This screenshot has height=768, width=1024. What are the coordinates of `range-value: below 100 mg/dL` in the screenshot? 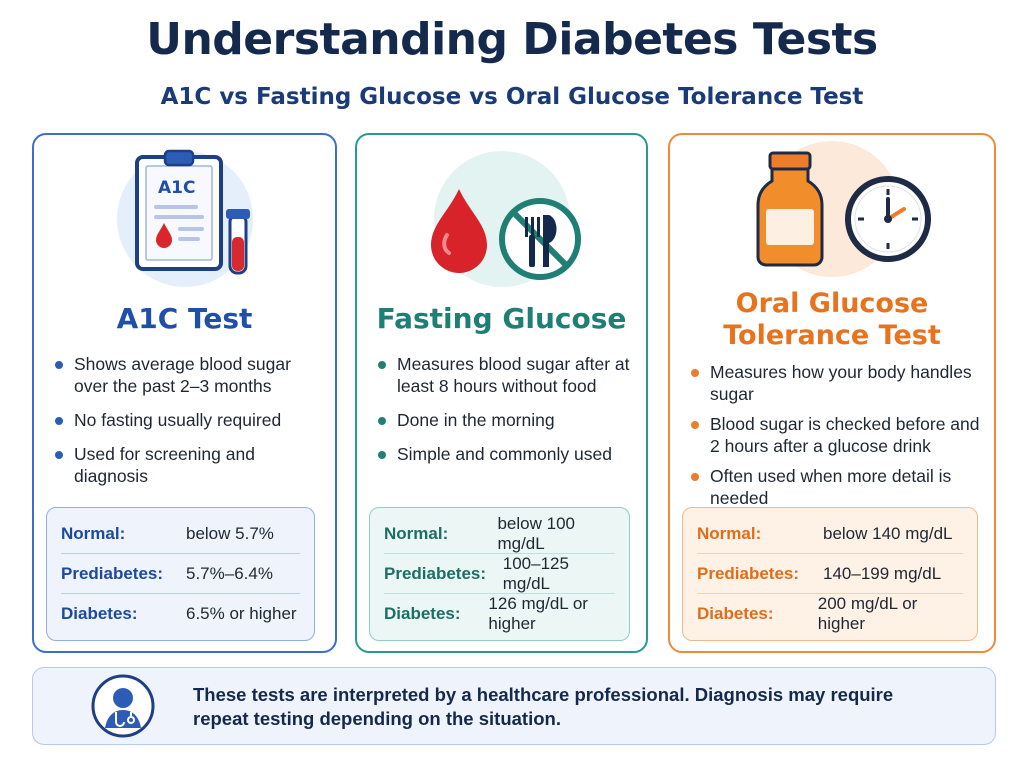 It's located at (536, 533).